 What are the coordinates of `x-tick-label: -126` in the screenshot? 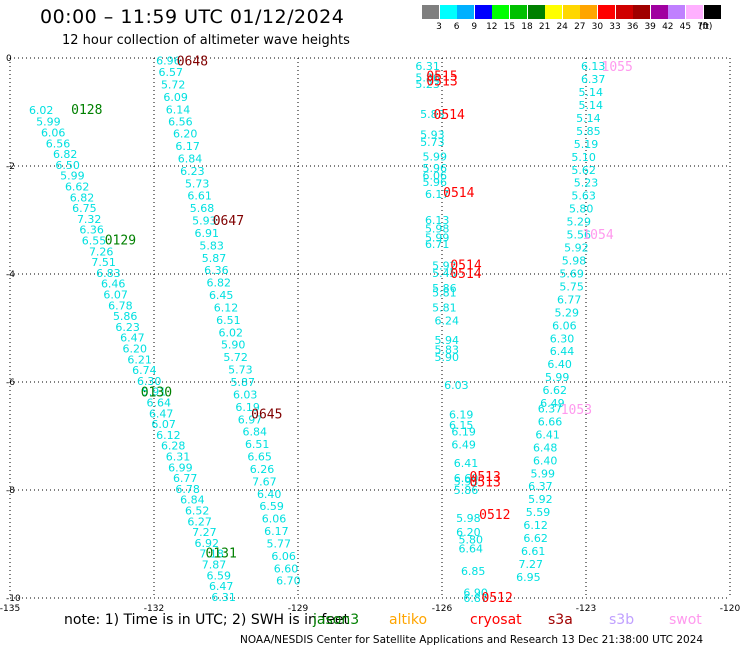 It's located at (442, 609).